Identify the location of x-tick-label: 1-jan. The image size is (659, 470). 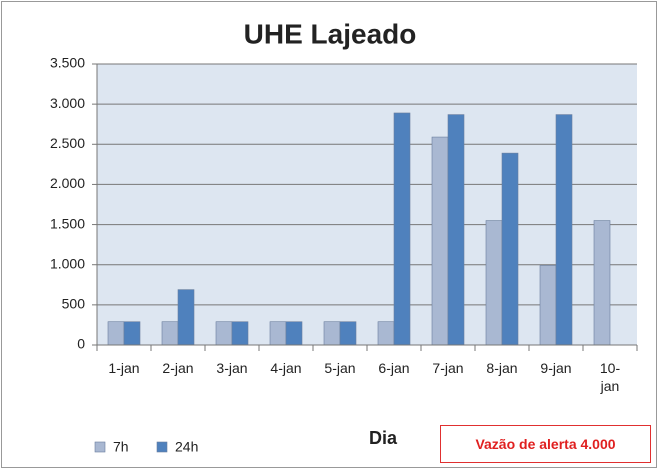
(124, 368).